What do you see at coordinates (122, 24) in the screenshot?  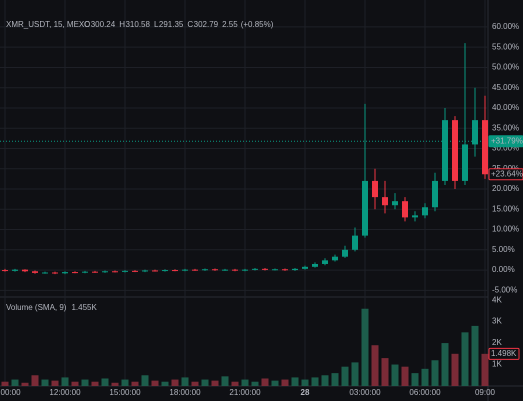 I see `legend-key: H` at bounding box center [122, 24].